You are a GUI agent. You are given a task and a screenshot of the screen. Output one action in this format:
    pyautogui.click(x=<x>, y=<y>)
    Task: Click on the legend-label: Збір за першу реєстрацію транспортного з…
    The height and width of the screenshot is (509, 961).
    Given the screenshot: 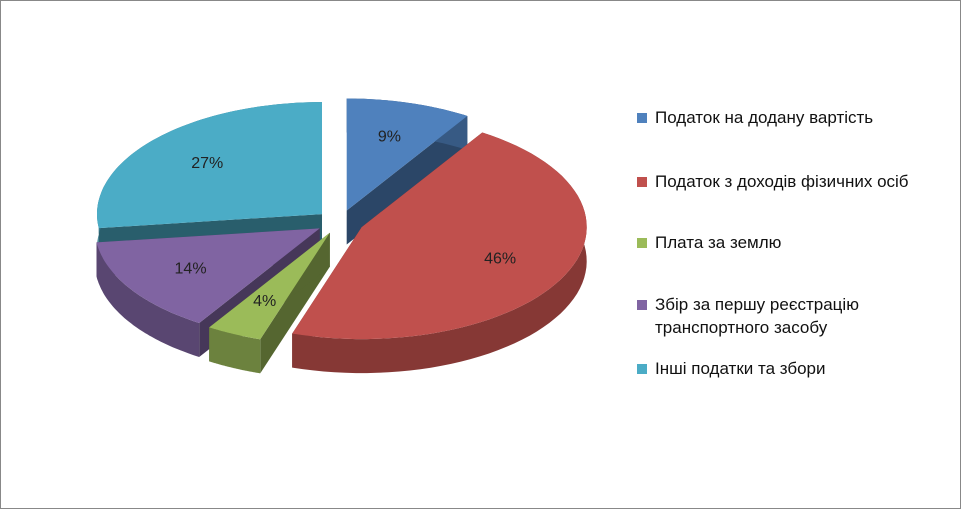 What is the action you would take?
    pyautogui.click(x=757, y=316)
    